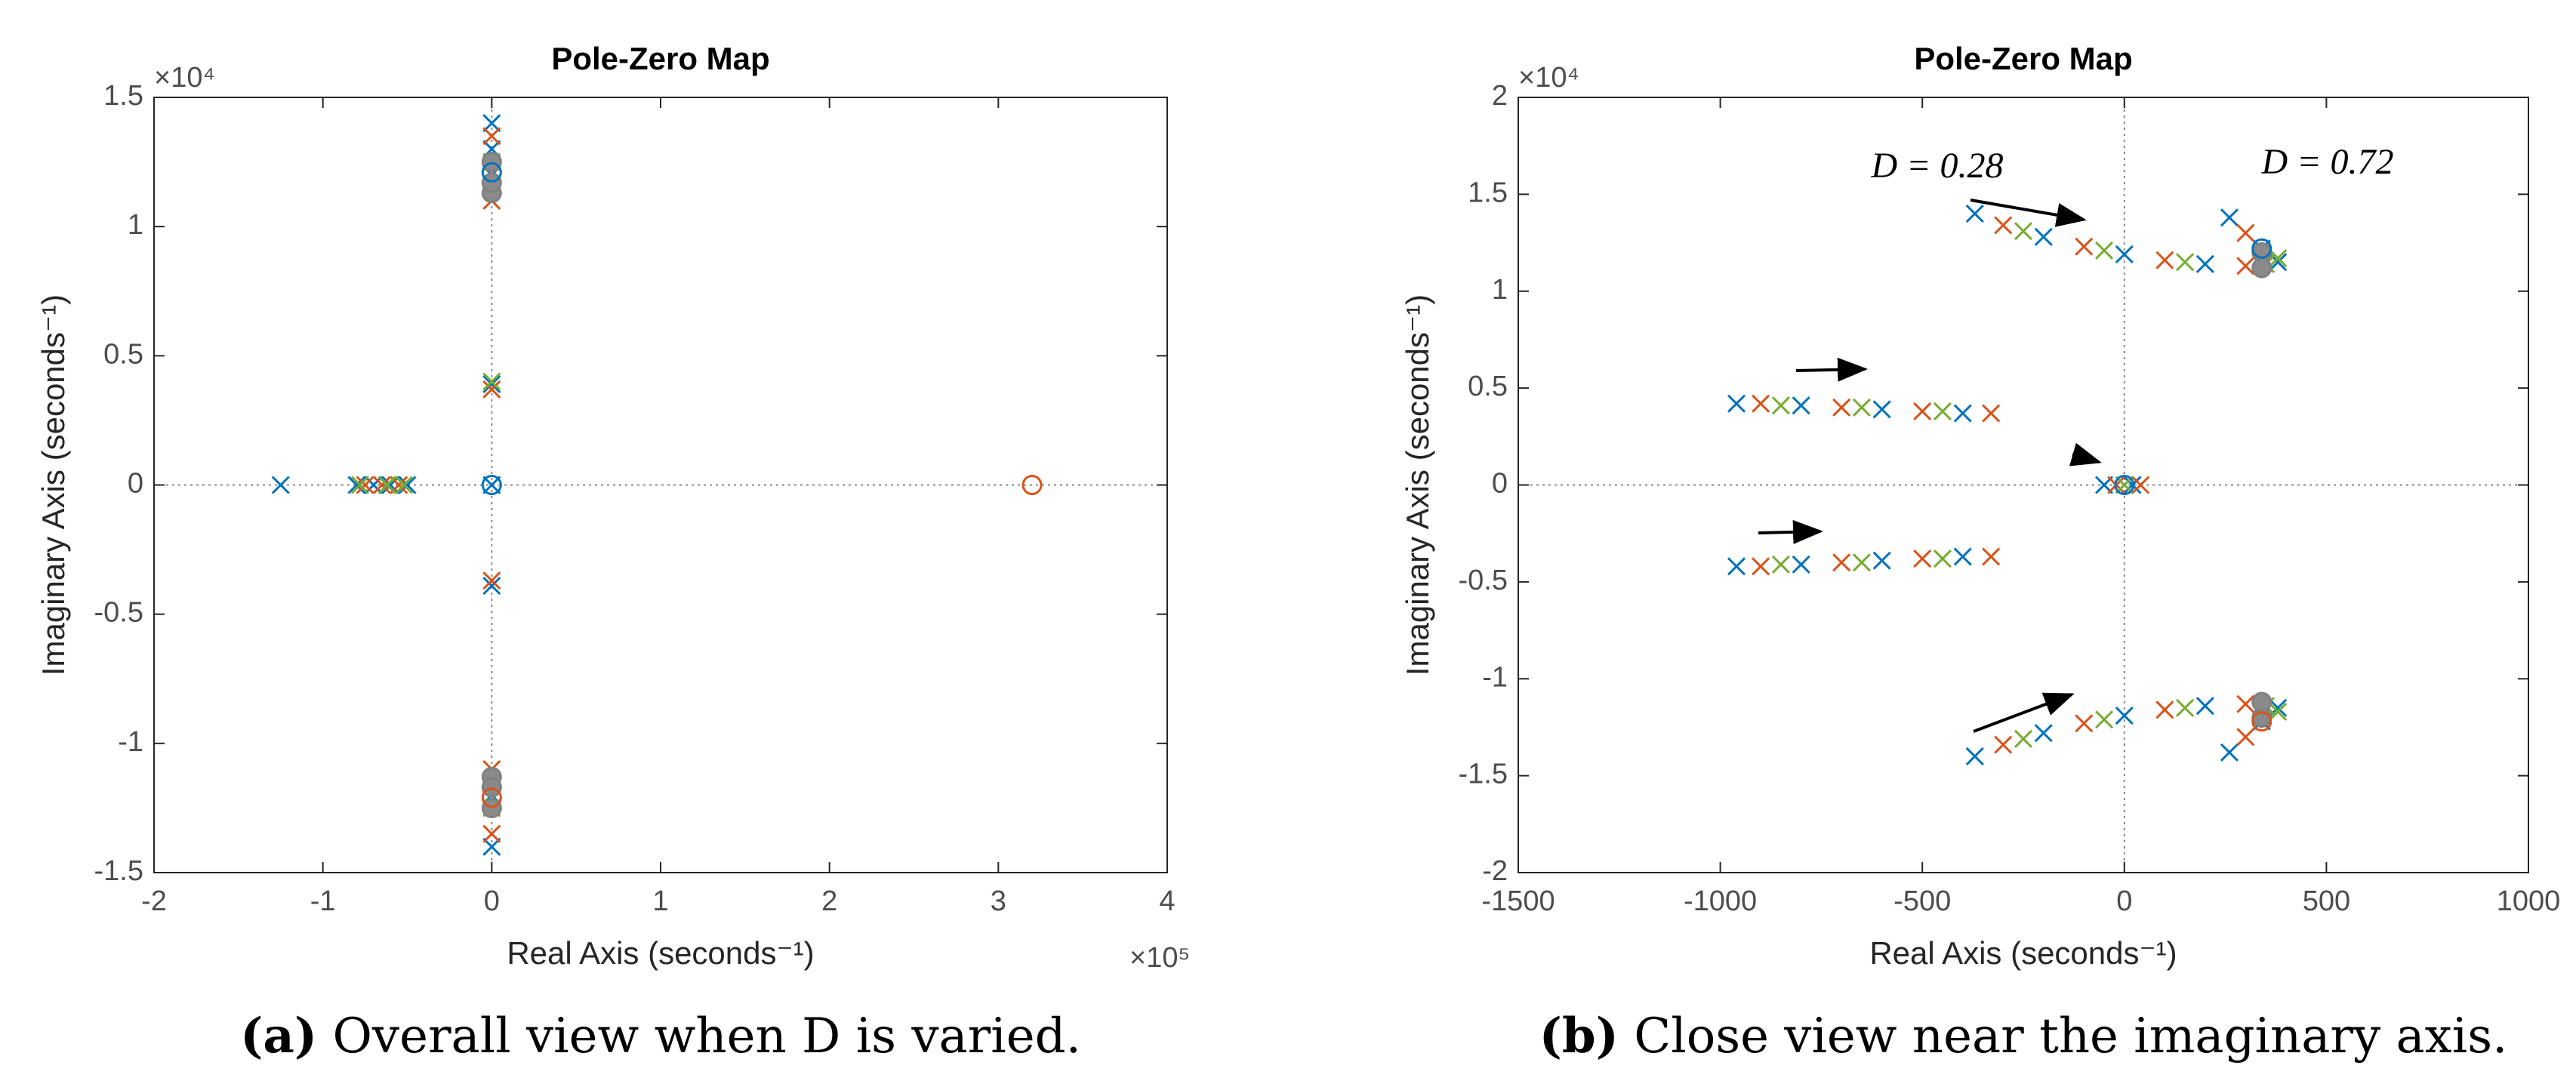  Describe the element at coordinates (2529, 901) in the screenshot. I see `x-tick-label: 1000` at that location.